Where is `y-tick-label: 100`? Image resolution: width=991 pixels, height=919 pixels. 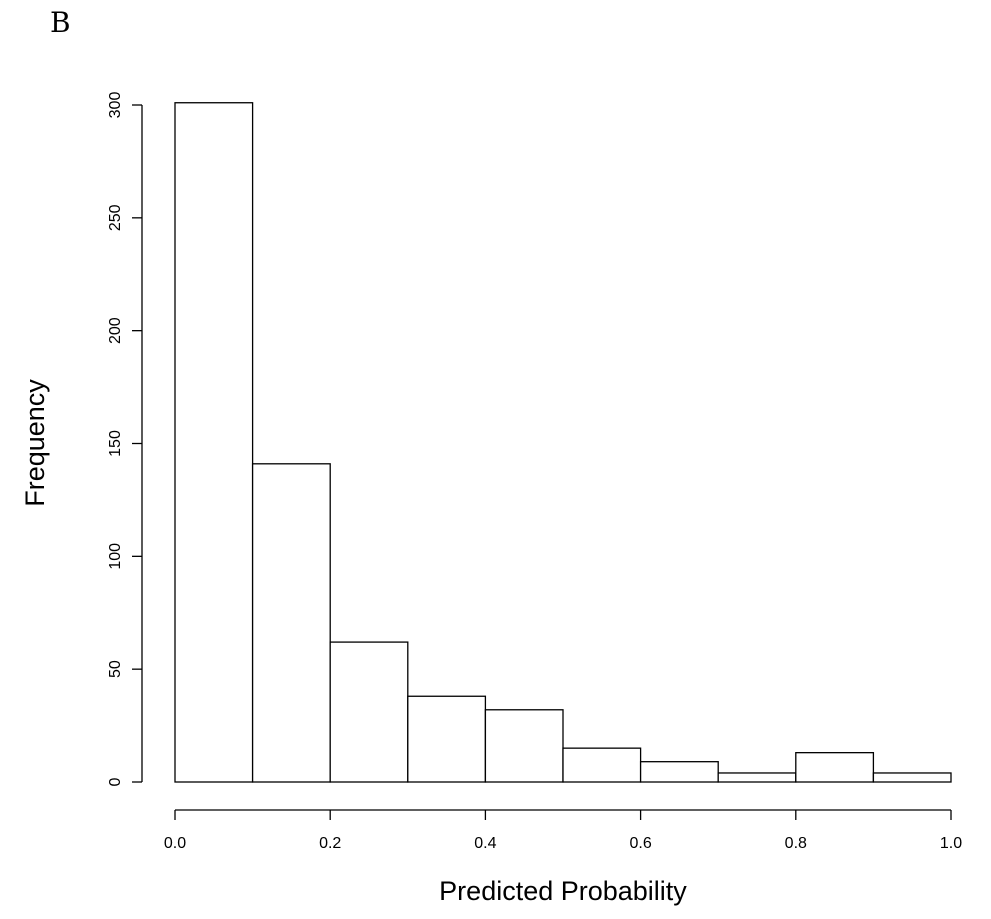
y-tick-label: 100 is located at coordinates (115, 556).